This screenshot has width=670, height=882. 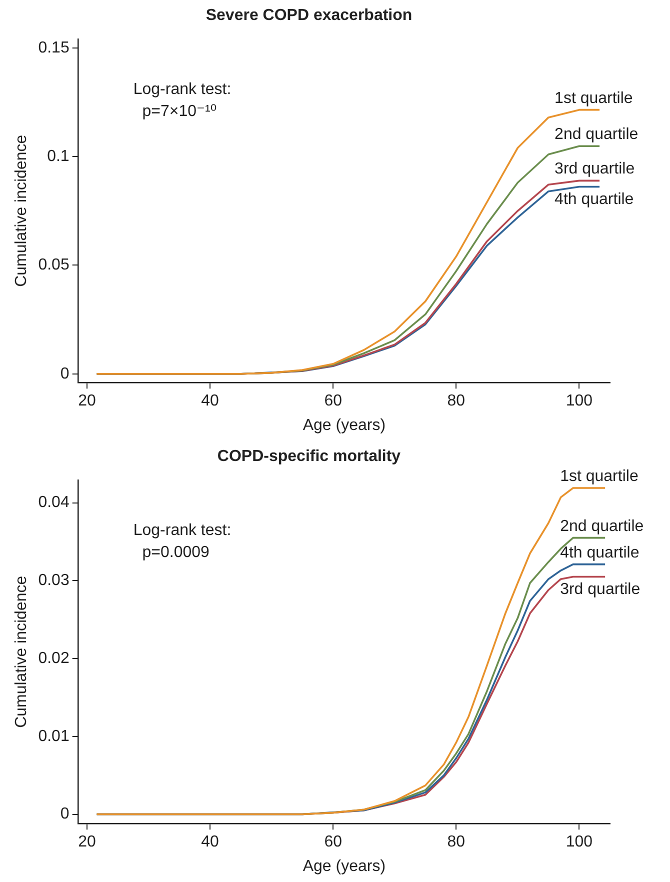 I want to click on chart-title: Severe COPD exacerbation, so click(x=309, y=15).